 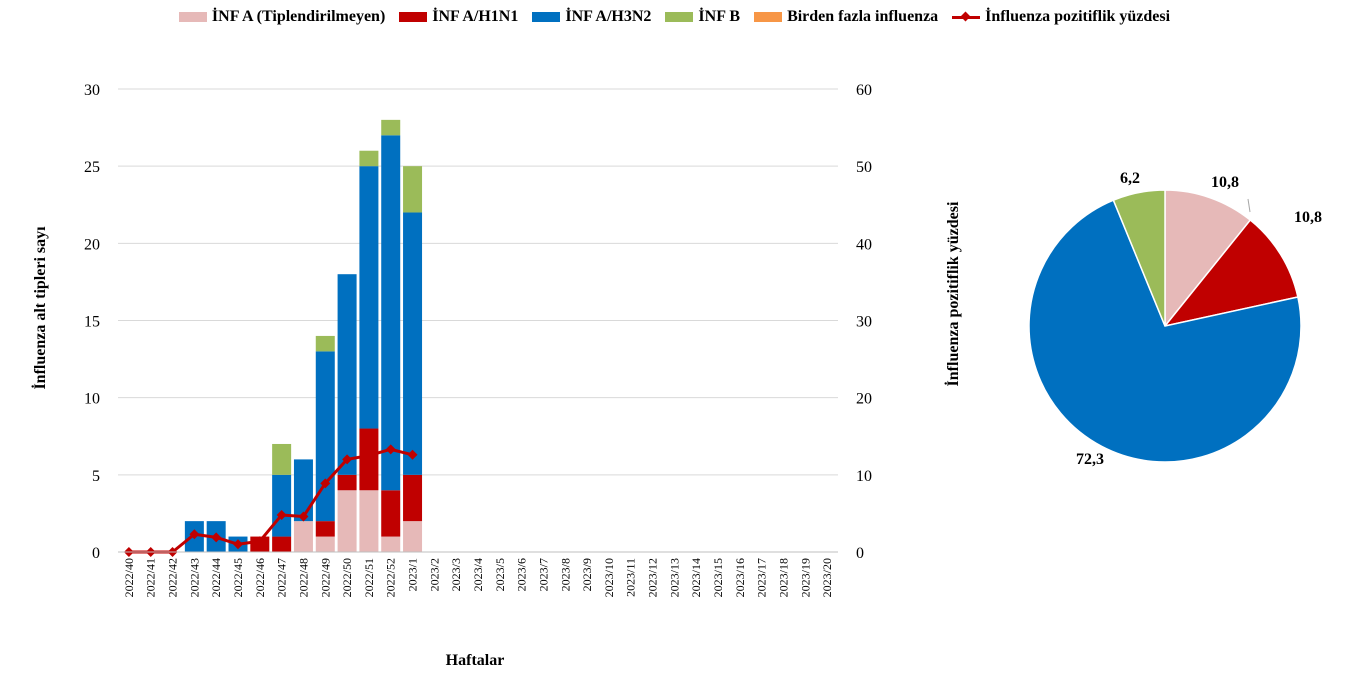 I want to click on y2-axis-label: İnfluenza pozitiflik yüzdesi, so click(x=952, y=293).